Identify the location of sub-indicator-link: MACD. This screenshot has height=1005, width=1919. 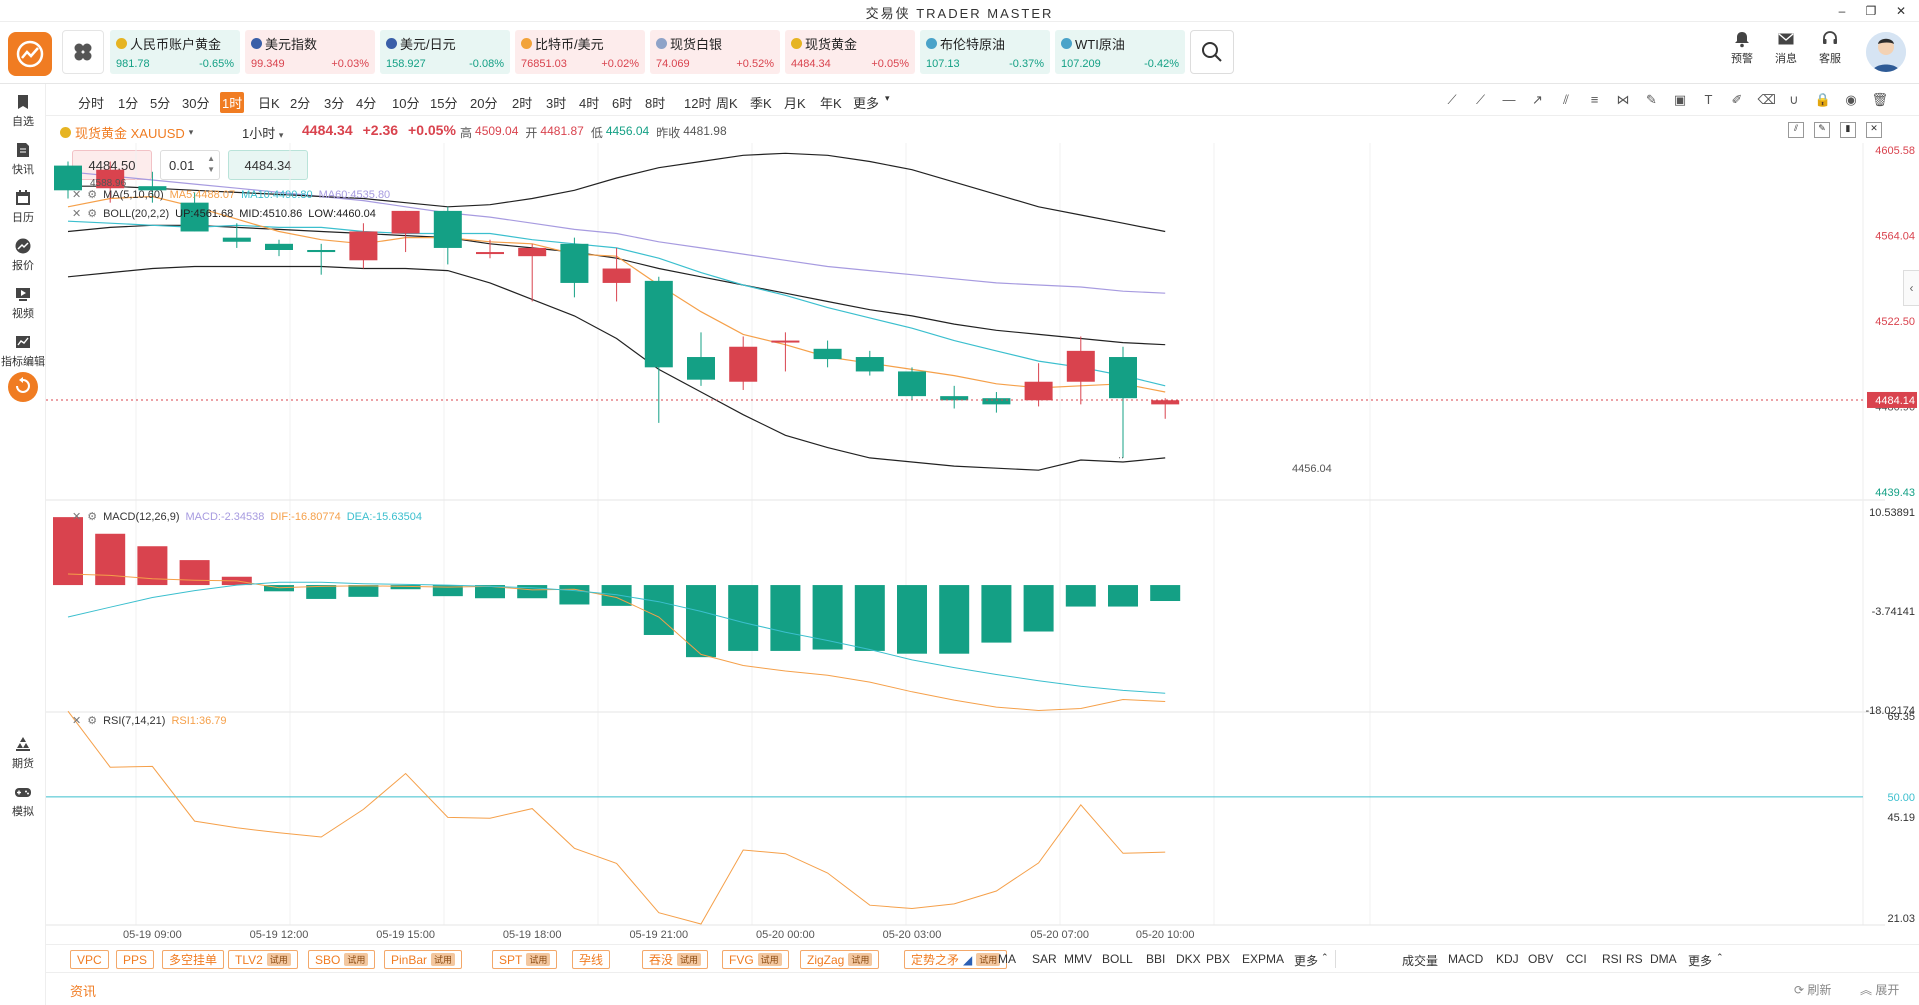
(1466, 959).